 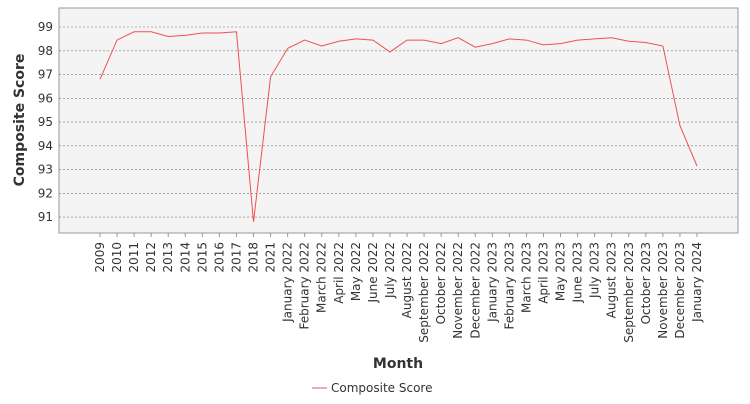 What do you see at coordinates (612, 280) in the screenshot?
I see `x-tick-label: August 2023` at bounding box center [612, 280].